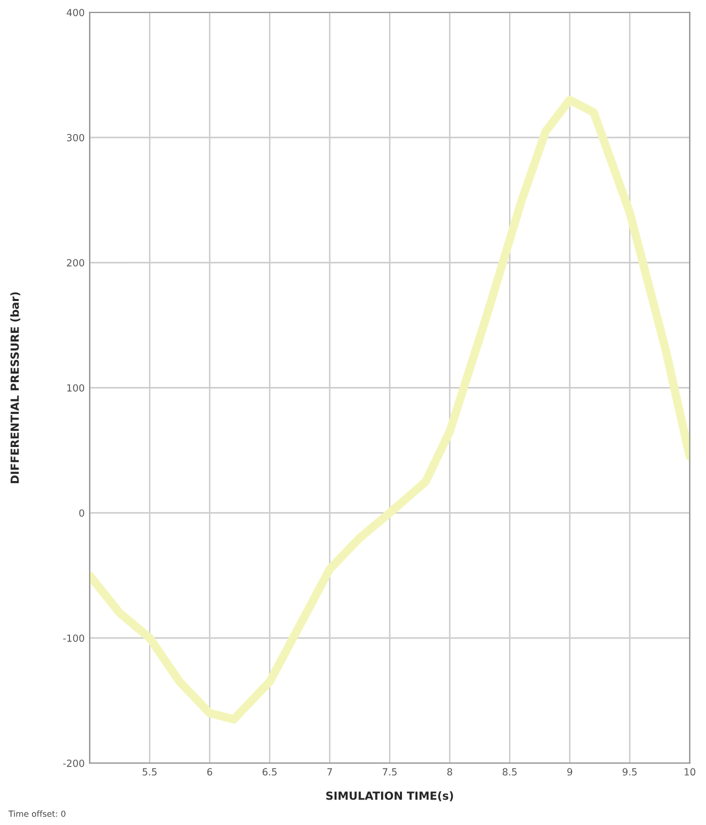 Image resolution: width=706 pixels, height=825 pixels. What do you see at coordinates (329, 772) in the screenshot?
I see `x-tick-label: 7` at bounding box center [329, 772].